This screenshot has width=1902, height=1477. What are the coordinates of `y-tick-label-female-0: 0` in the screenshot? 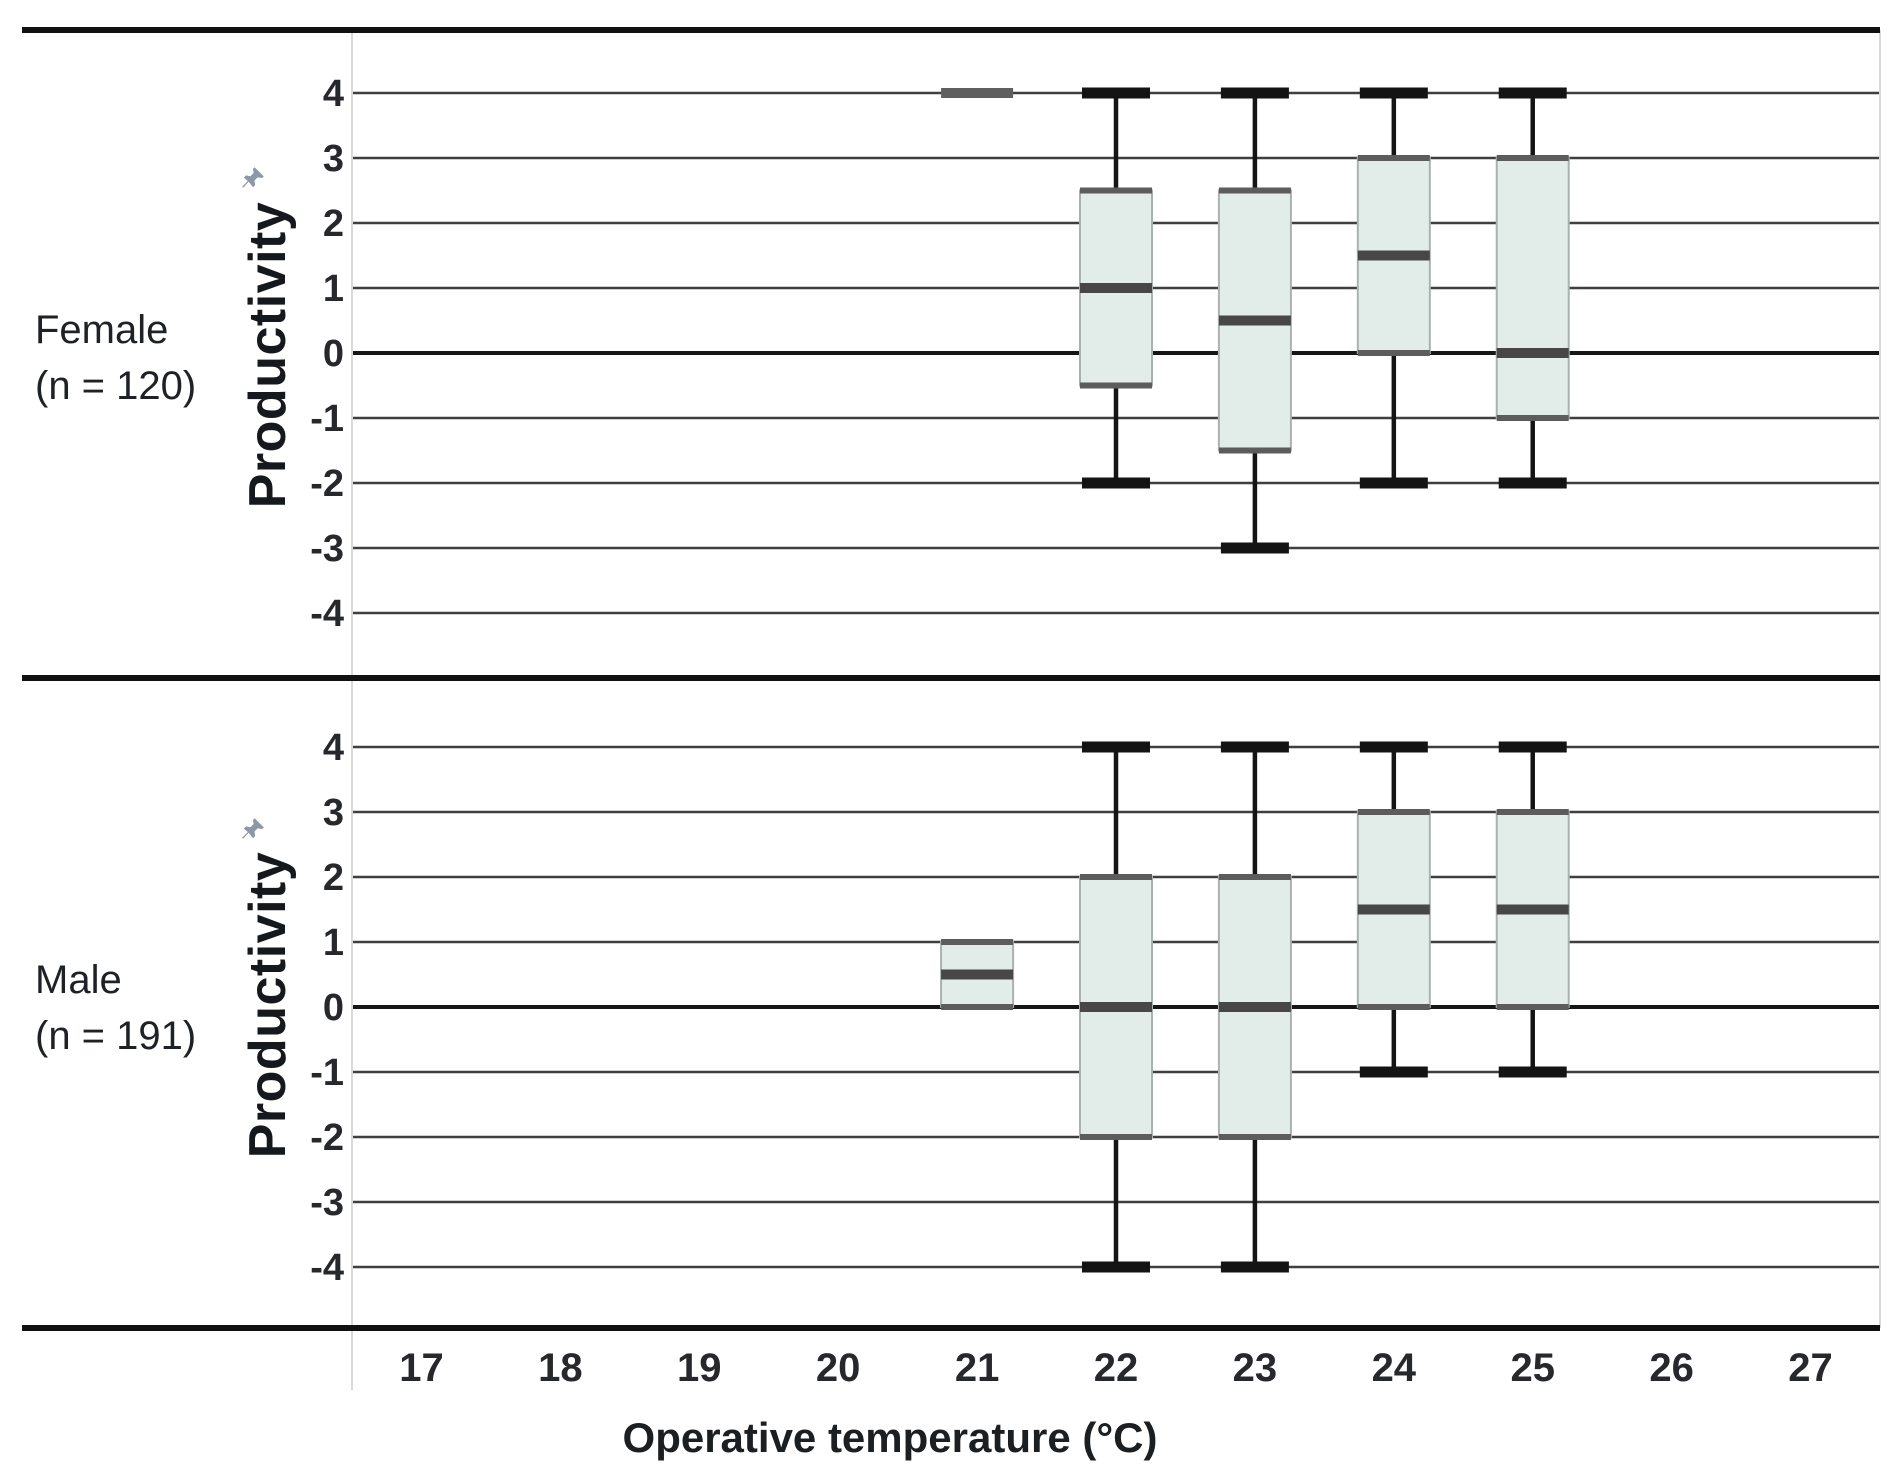 It's located at (333, 354).